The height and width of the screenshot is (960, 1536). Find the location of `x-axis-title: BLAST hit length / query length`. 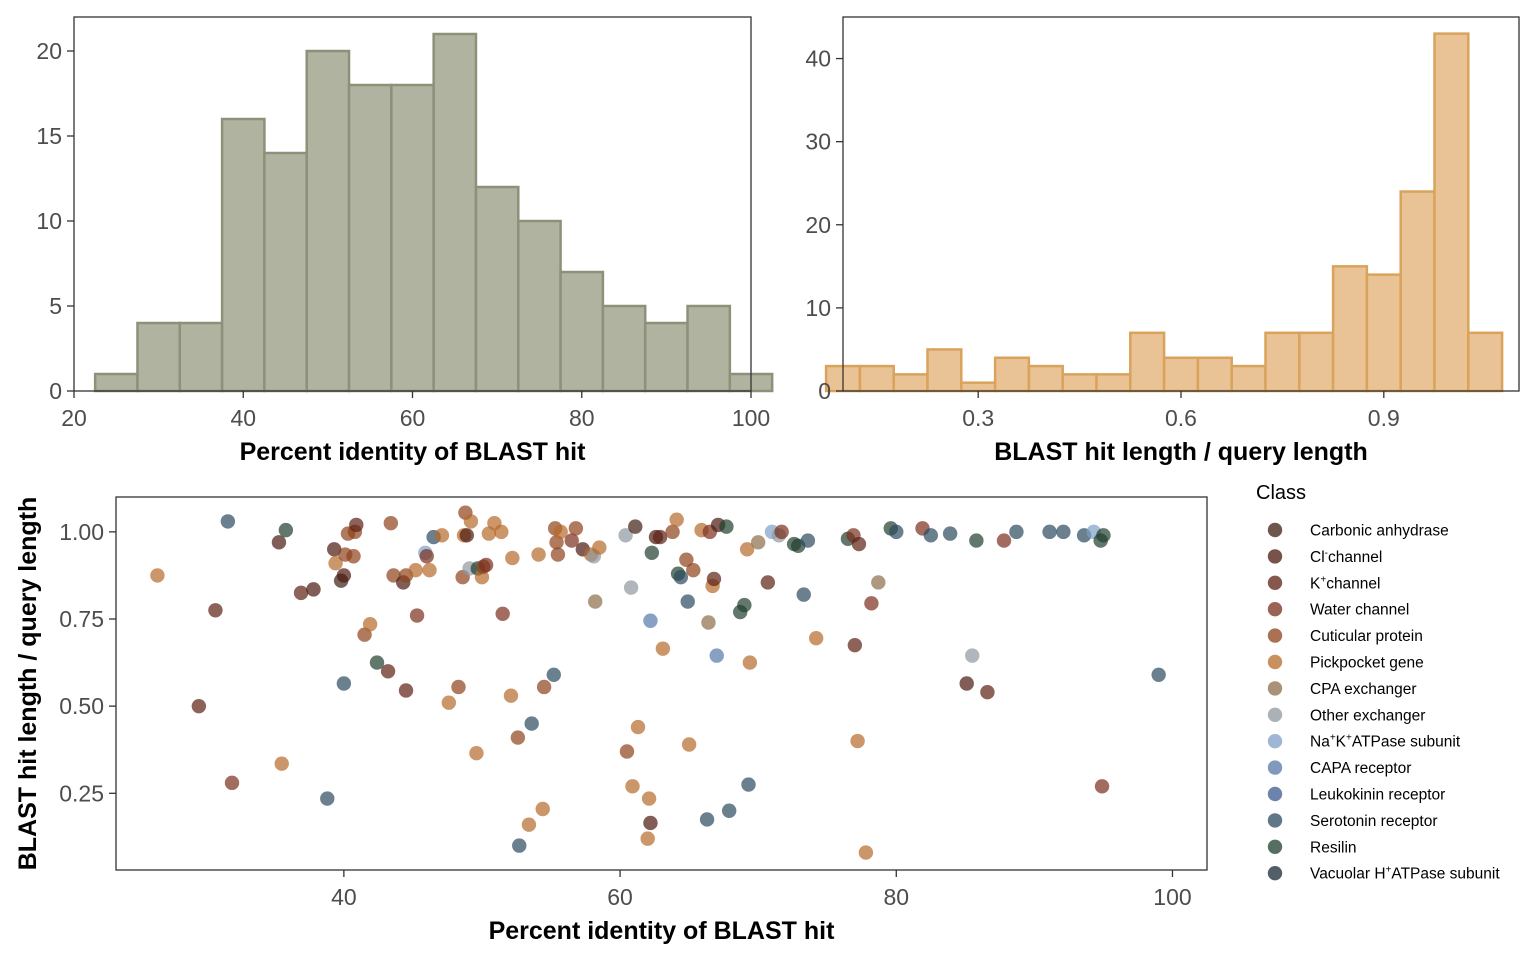

x-axis-title: BLAST hit length / query length is located at coordinates (1181, 452).